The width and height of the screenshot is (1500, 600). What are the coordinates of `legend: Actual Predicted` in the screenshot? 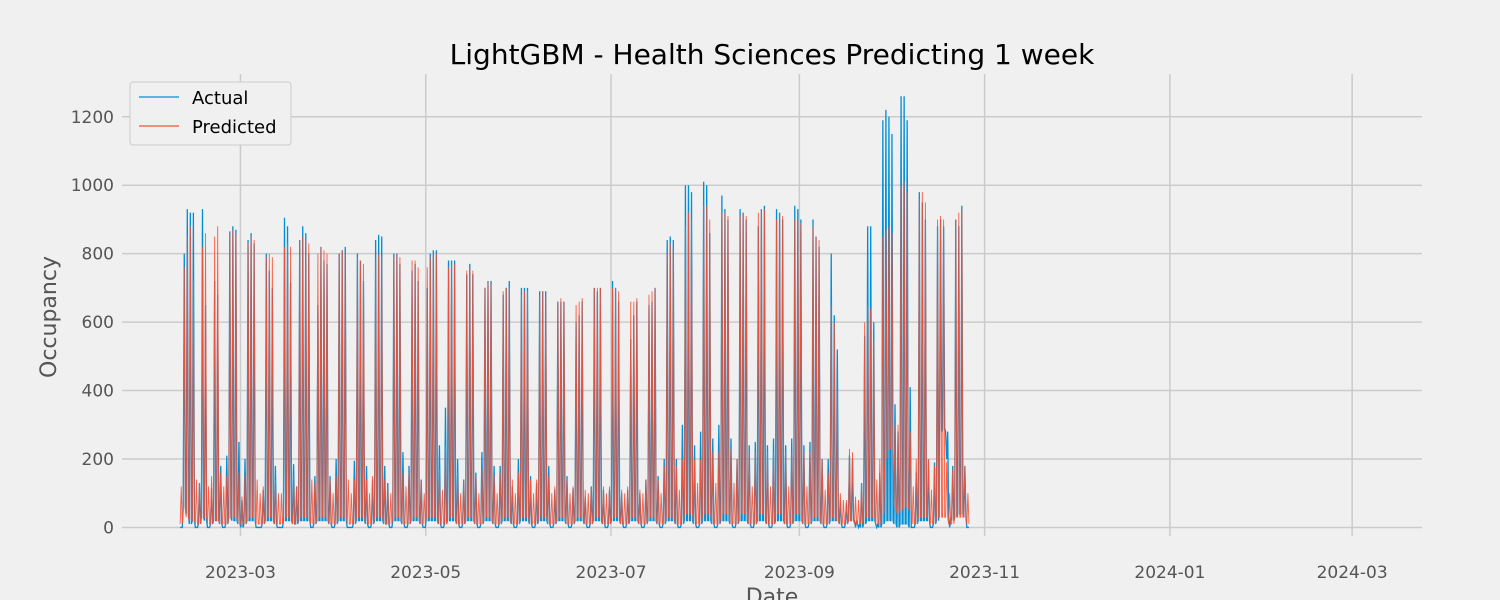 It's located at (210, 113).